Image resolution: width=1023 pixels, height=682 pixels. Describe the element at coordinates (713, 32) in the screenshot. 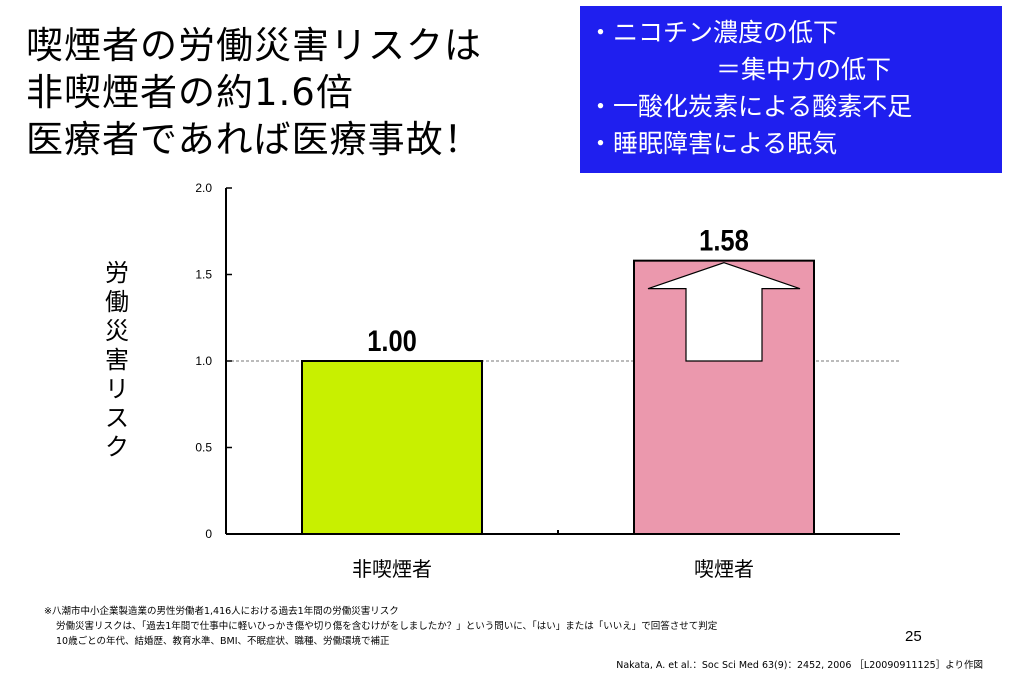

I see `note-line-nicotine: ・ニコチン濃度の低下` at that location.